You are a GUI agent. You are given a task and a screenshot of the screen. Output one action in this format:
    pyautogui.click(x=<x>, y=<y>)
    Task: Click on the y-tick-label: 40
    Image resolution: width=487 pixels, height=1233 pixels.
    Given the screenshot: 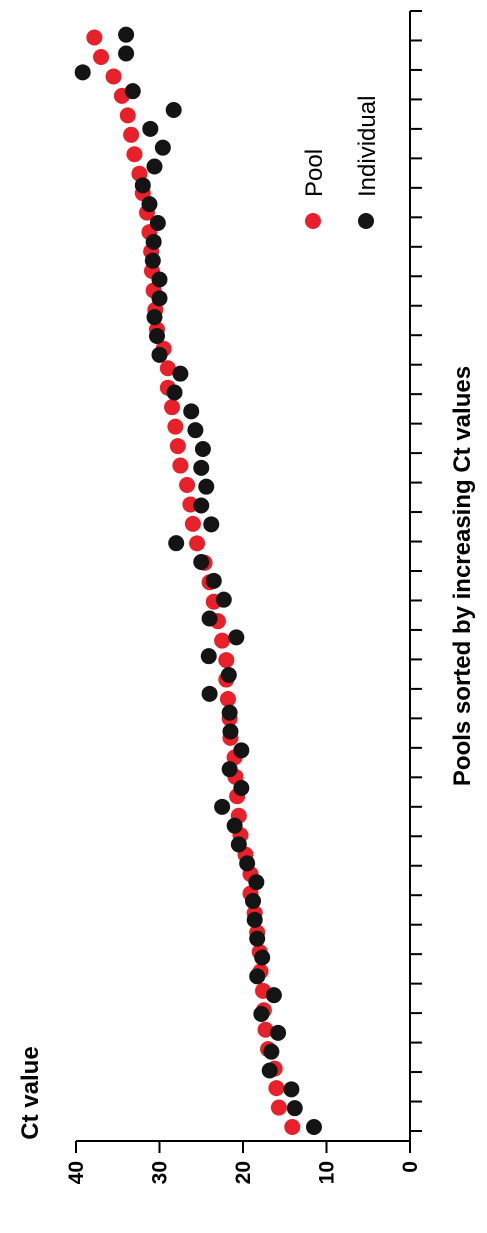 What is the action you would take?
    pyautogui.click(x=76, y=1172)
    